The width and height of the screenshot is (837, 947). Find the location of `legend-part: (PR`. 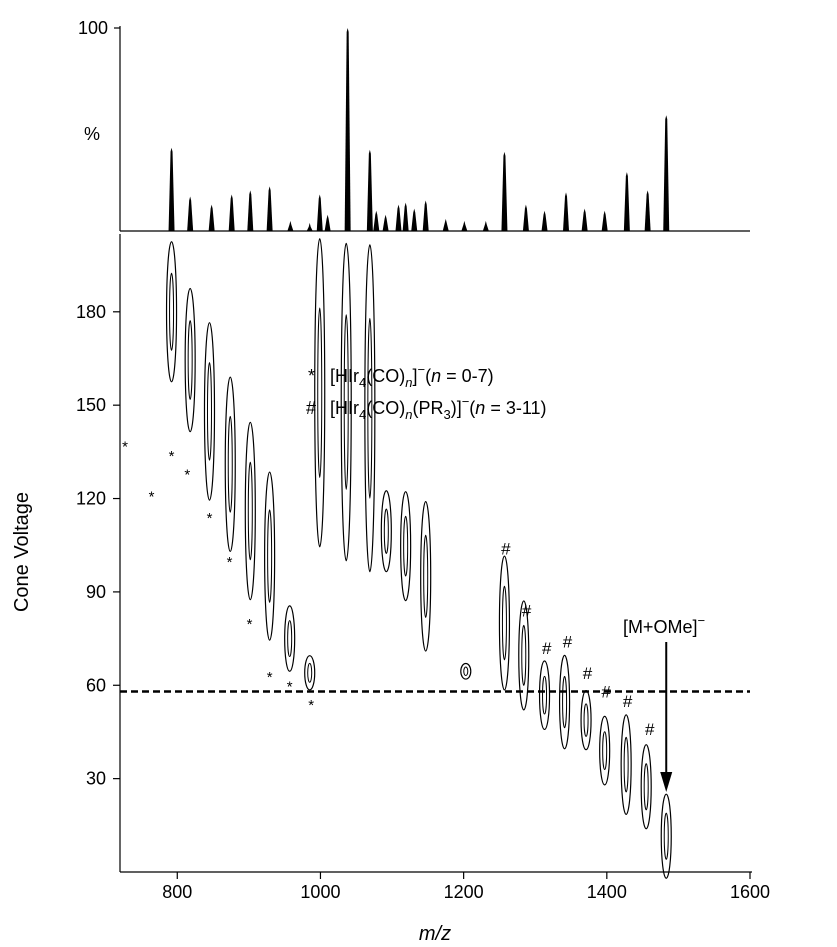

legend-part: (PR is located at coordinates (427, 408).